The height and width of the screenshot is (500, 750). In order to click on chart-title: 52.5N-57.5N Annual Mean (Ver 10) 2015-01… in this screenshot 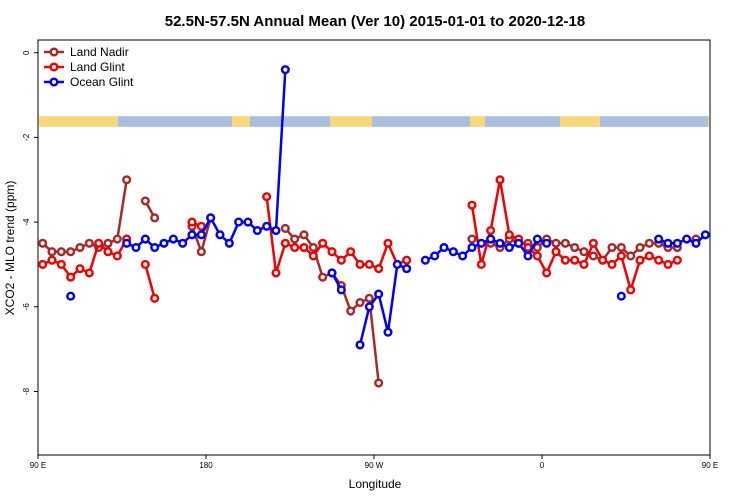, I will do `click(375, 21)`.